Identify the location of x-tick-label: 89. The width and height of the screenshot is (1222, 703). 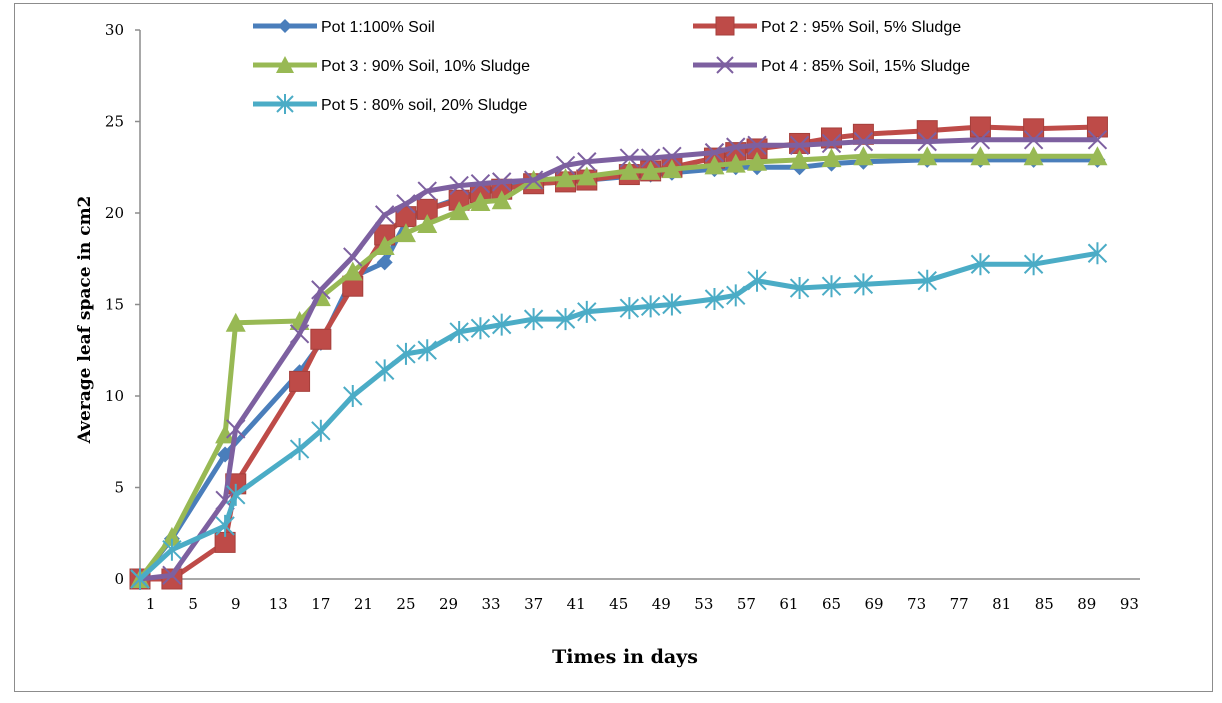
(1086, 604).